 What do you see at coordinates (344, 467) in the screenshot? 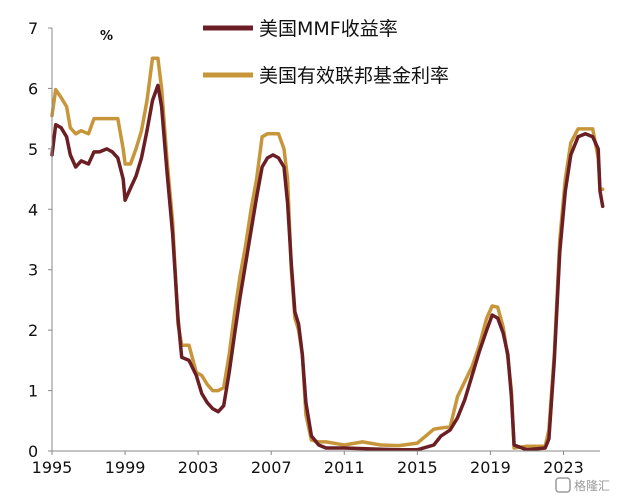
I see `x-tick-label: 2011` at bounding box center [344, 467].